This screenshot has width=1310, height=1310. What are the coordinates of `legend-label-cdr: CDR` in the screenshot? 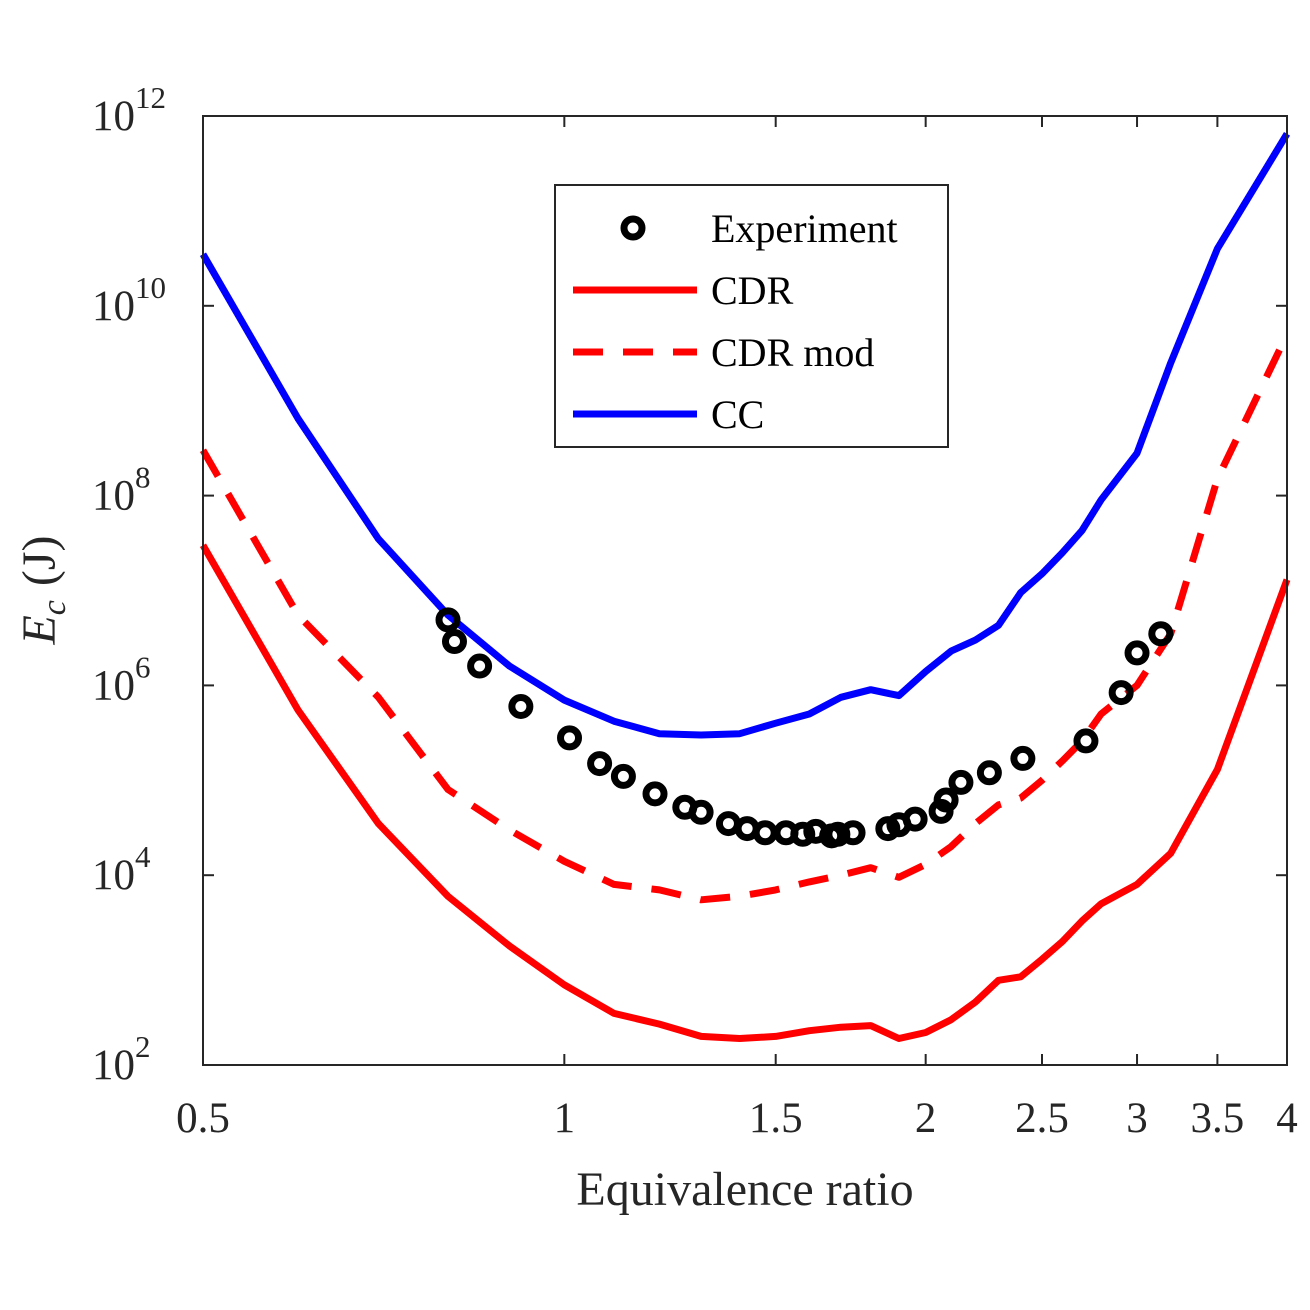 It's located at (752, 290).